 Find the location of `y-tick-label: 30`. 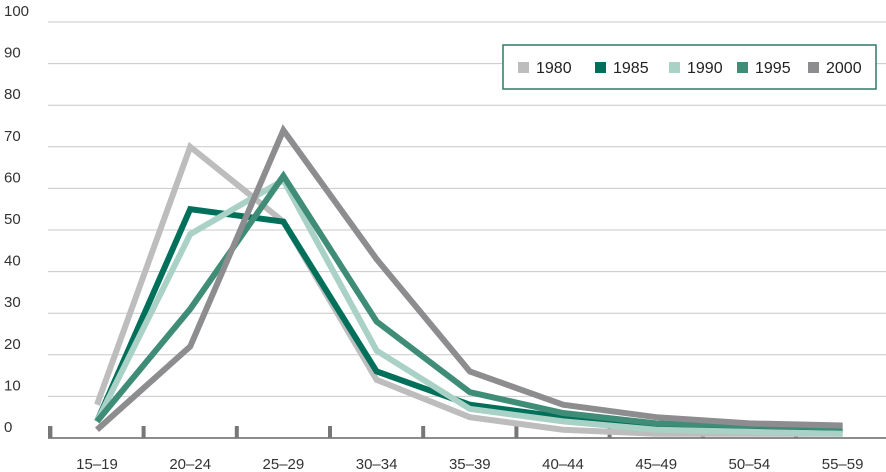

y-tick-label: 30 is located at coordinates (12, 302).